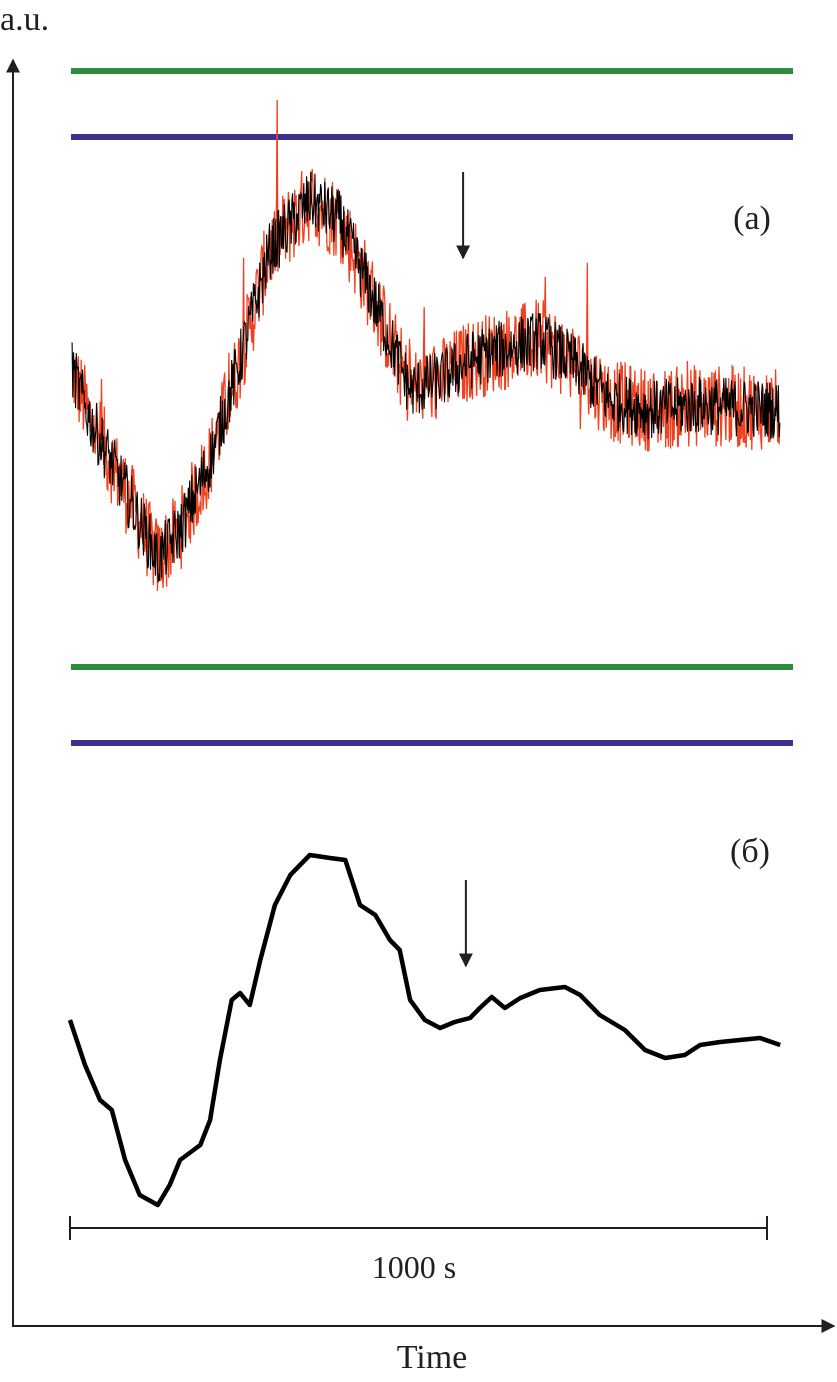 The width and height of the screenshot is (837, 1382). What do you see at coordinates (24, 19) in the screenshot?
I see `y-axis-label: a.u.` at bounding box center [24, 19].